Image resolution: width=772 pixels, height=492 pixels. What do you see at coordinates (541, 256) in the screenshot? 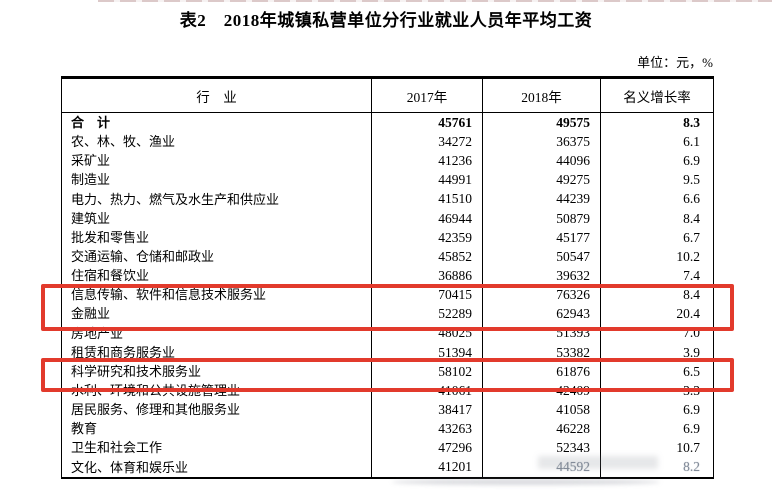
I see `value-2018-cell: 50547` at bounding box center [541, 256].